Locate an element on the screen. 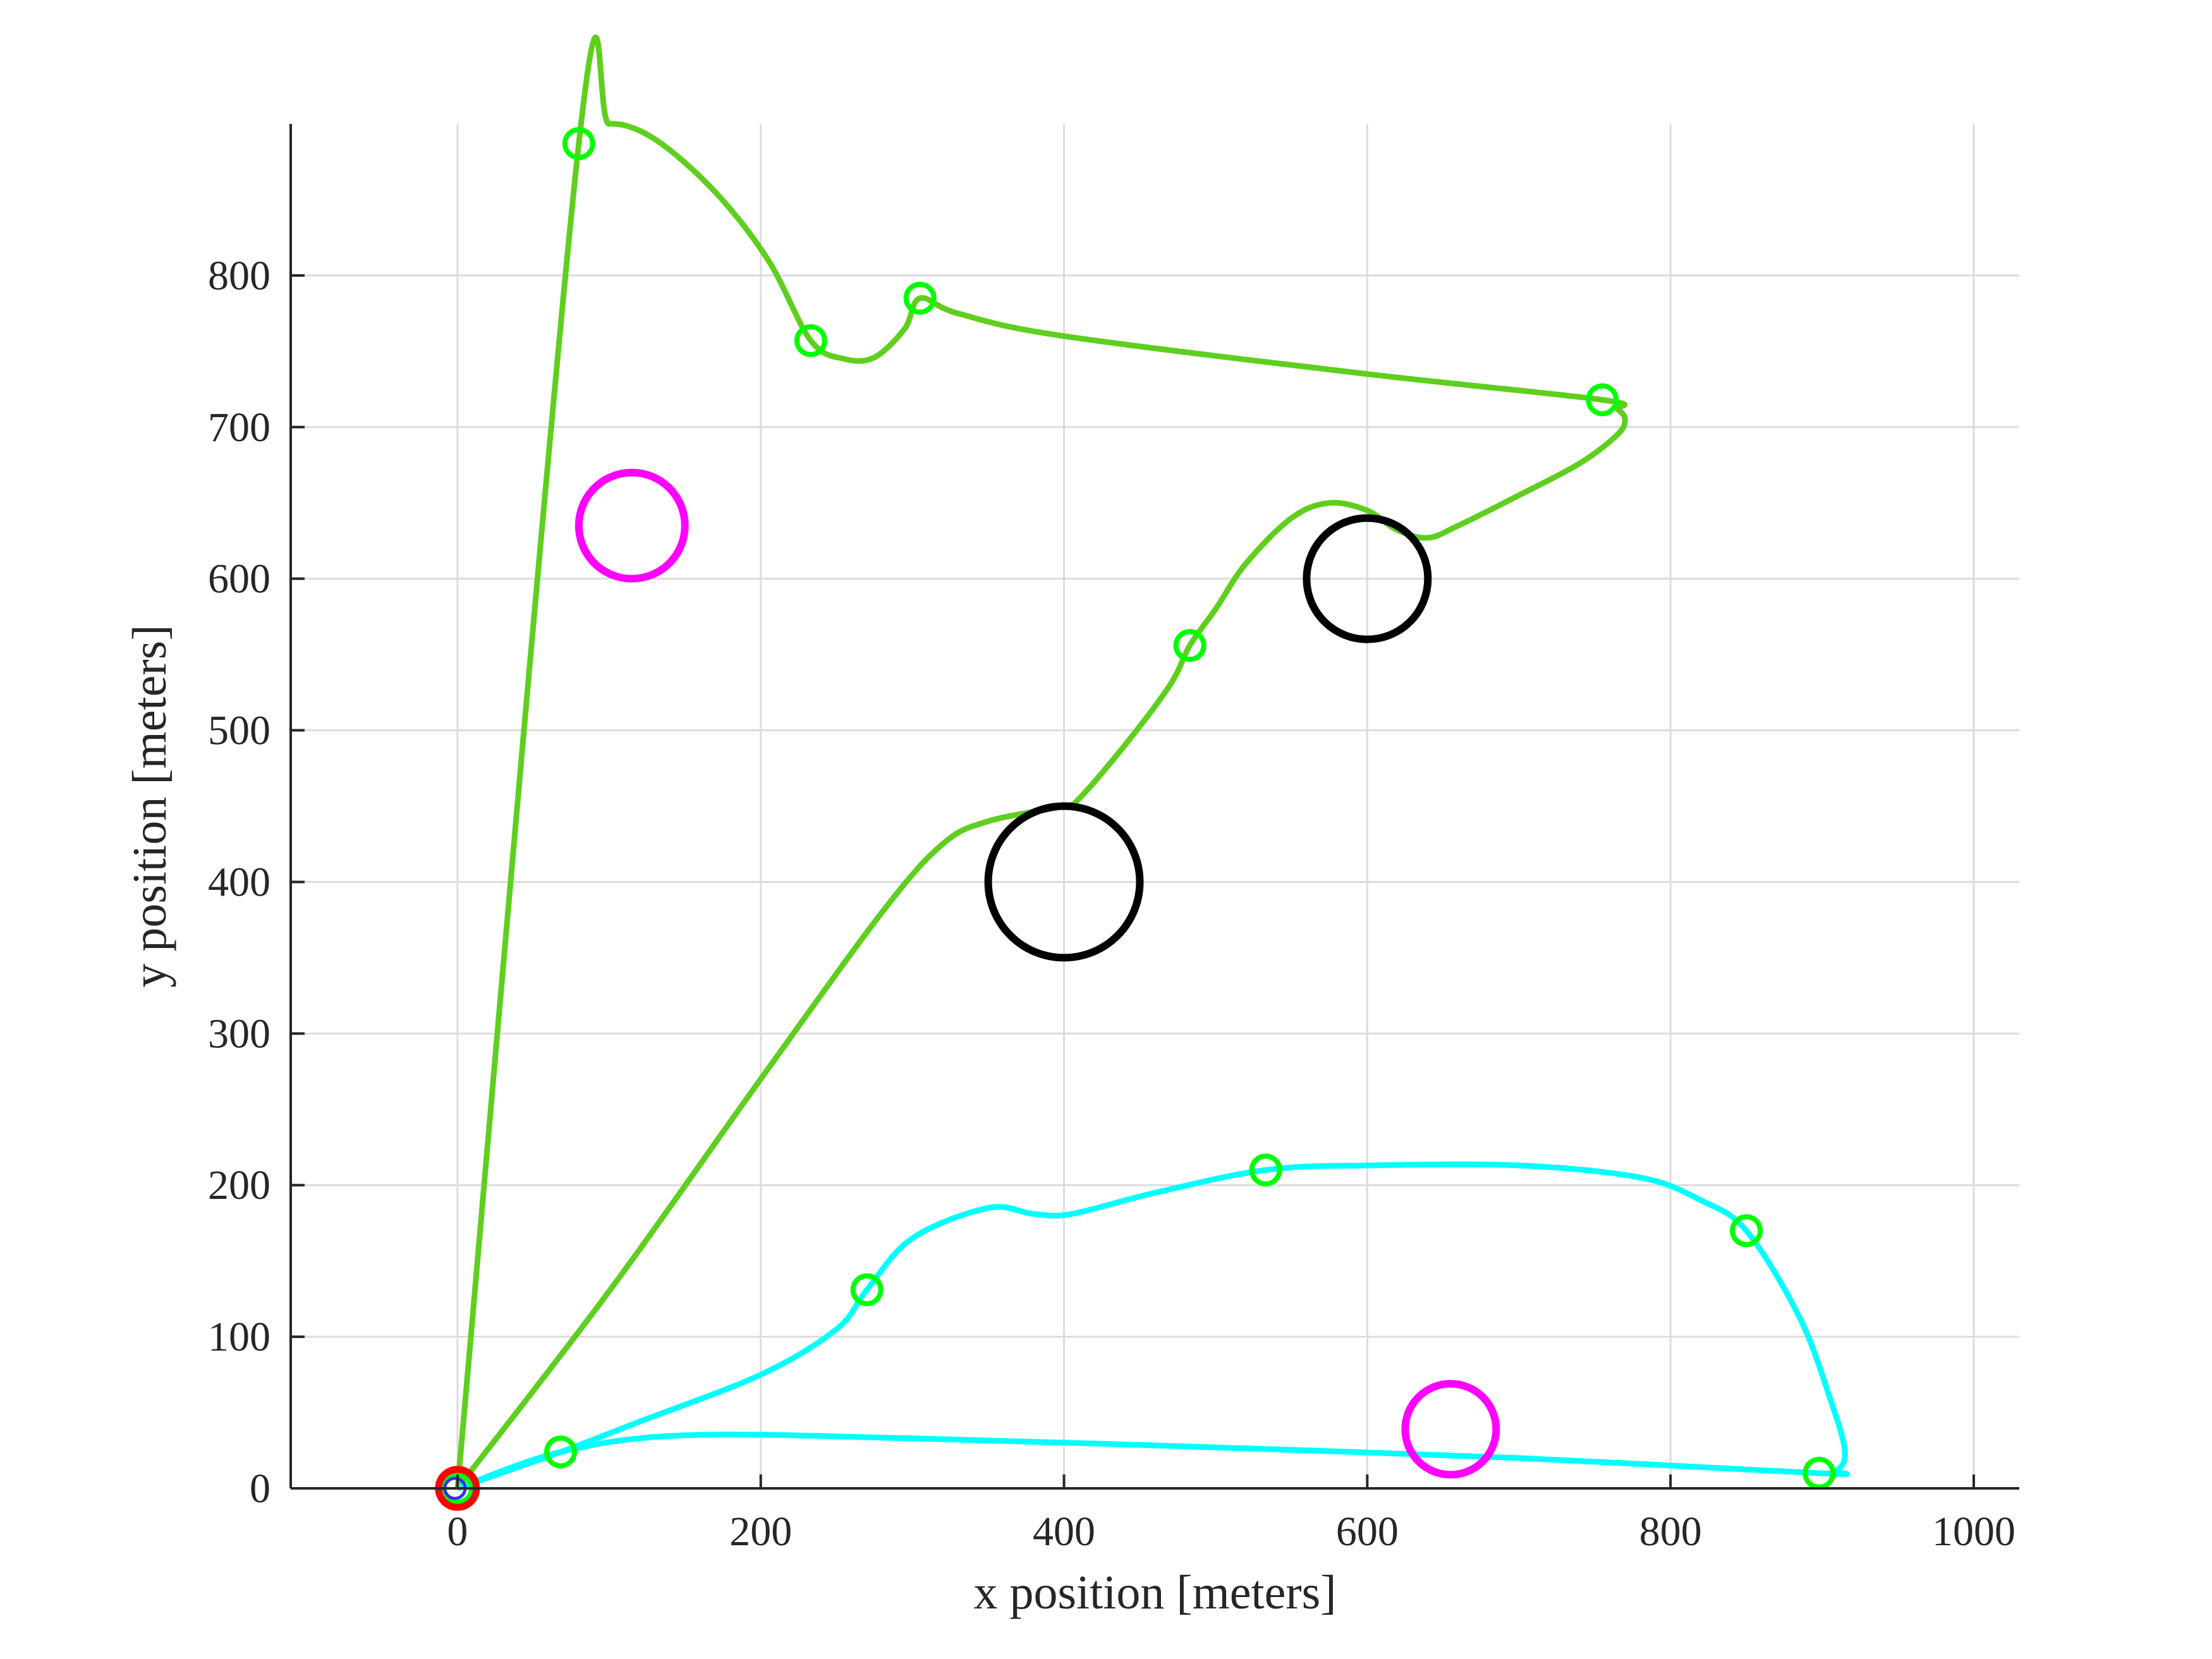 This screenshot has height=1659, width=2212. x-tick-label: 600 is located at coordinates (1367, 1532).